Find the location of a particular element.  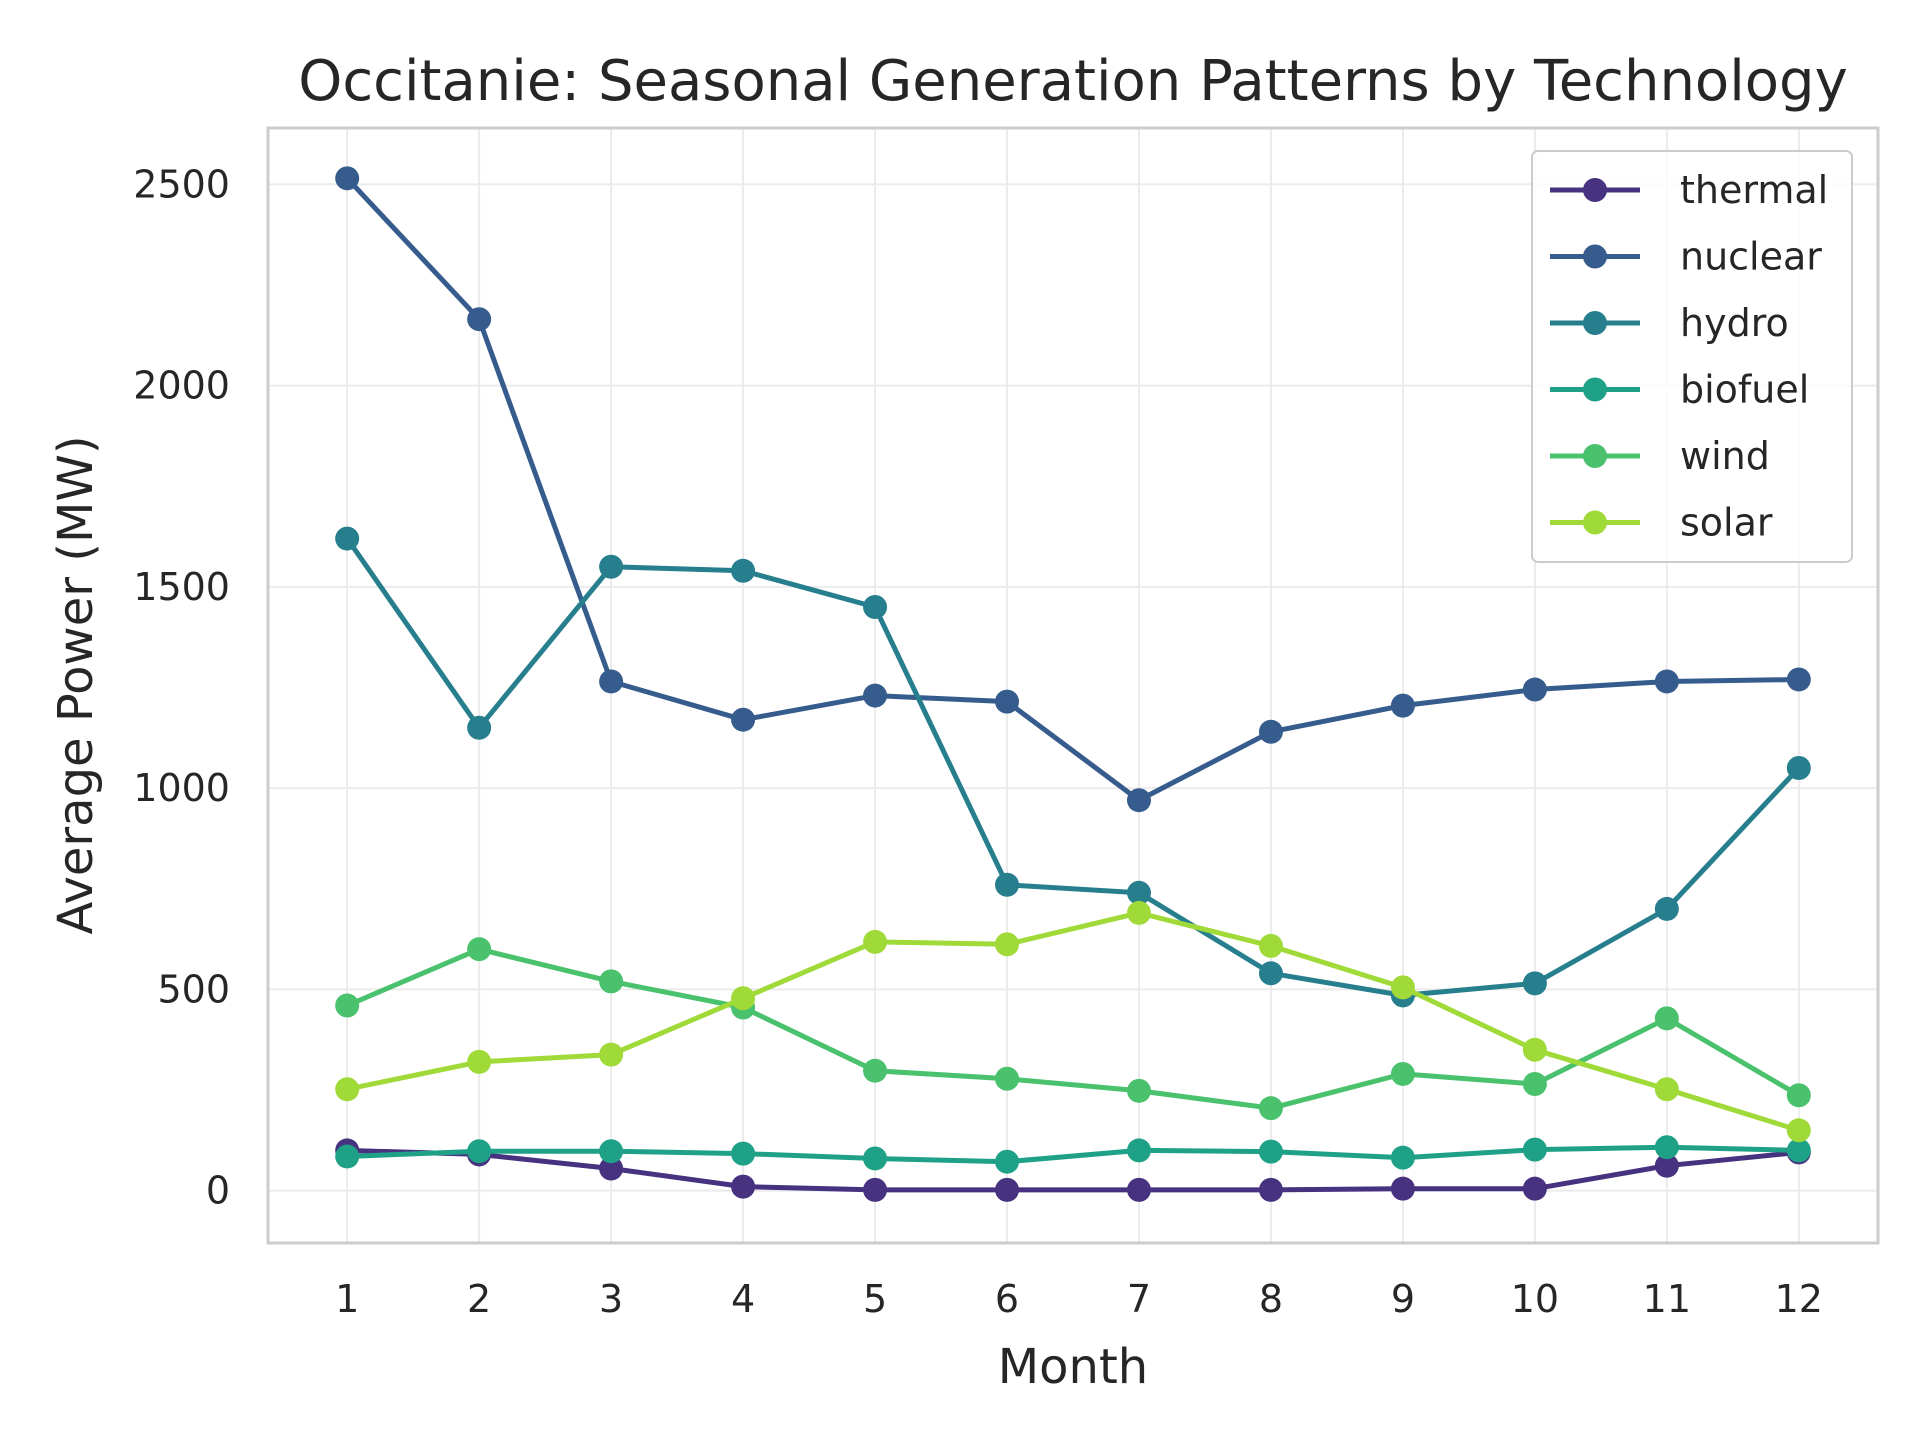

x-tick-label: 2 is located at coordinates (479, 1299).